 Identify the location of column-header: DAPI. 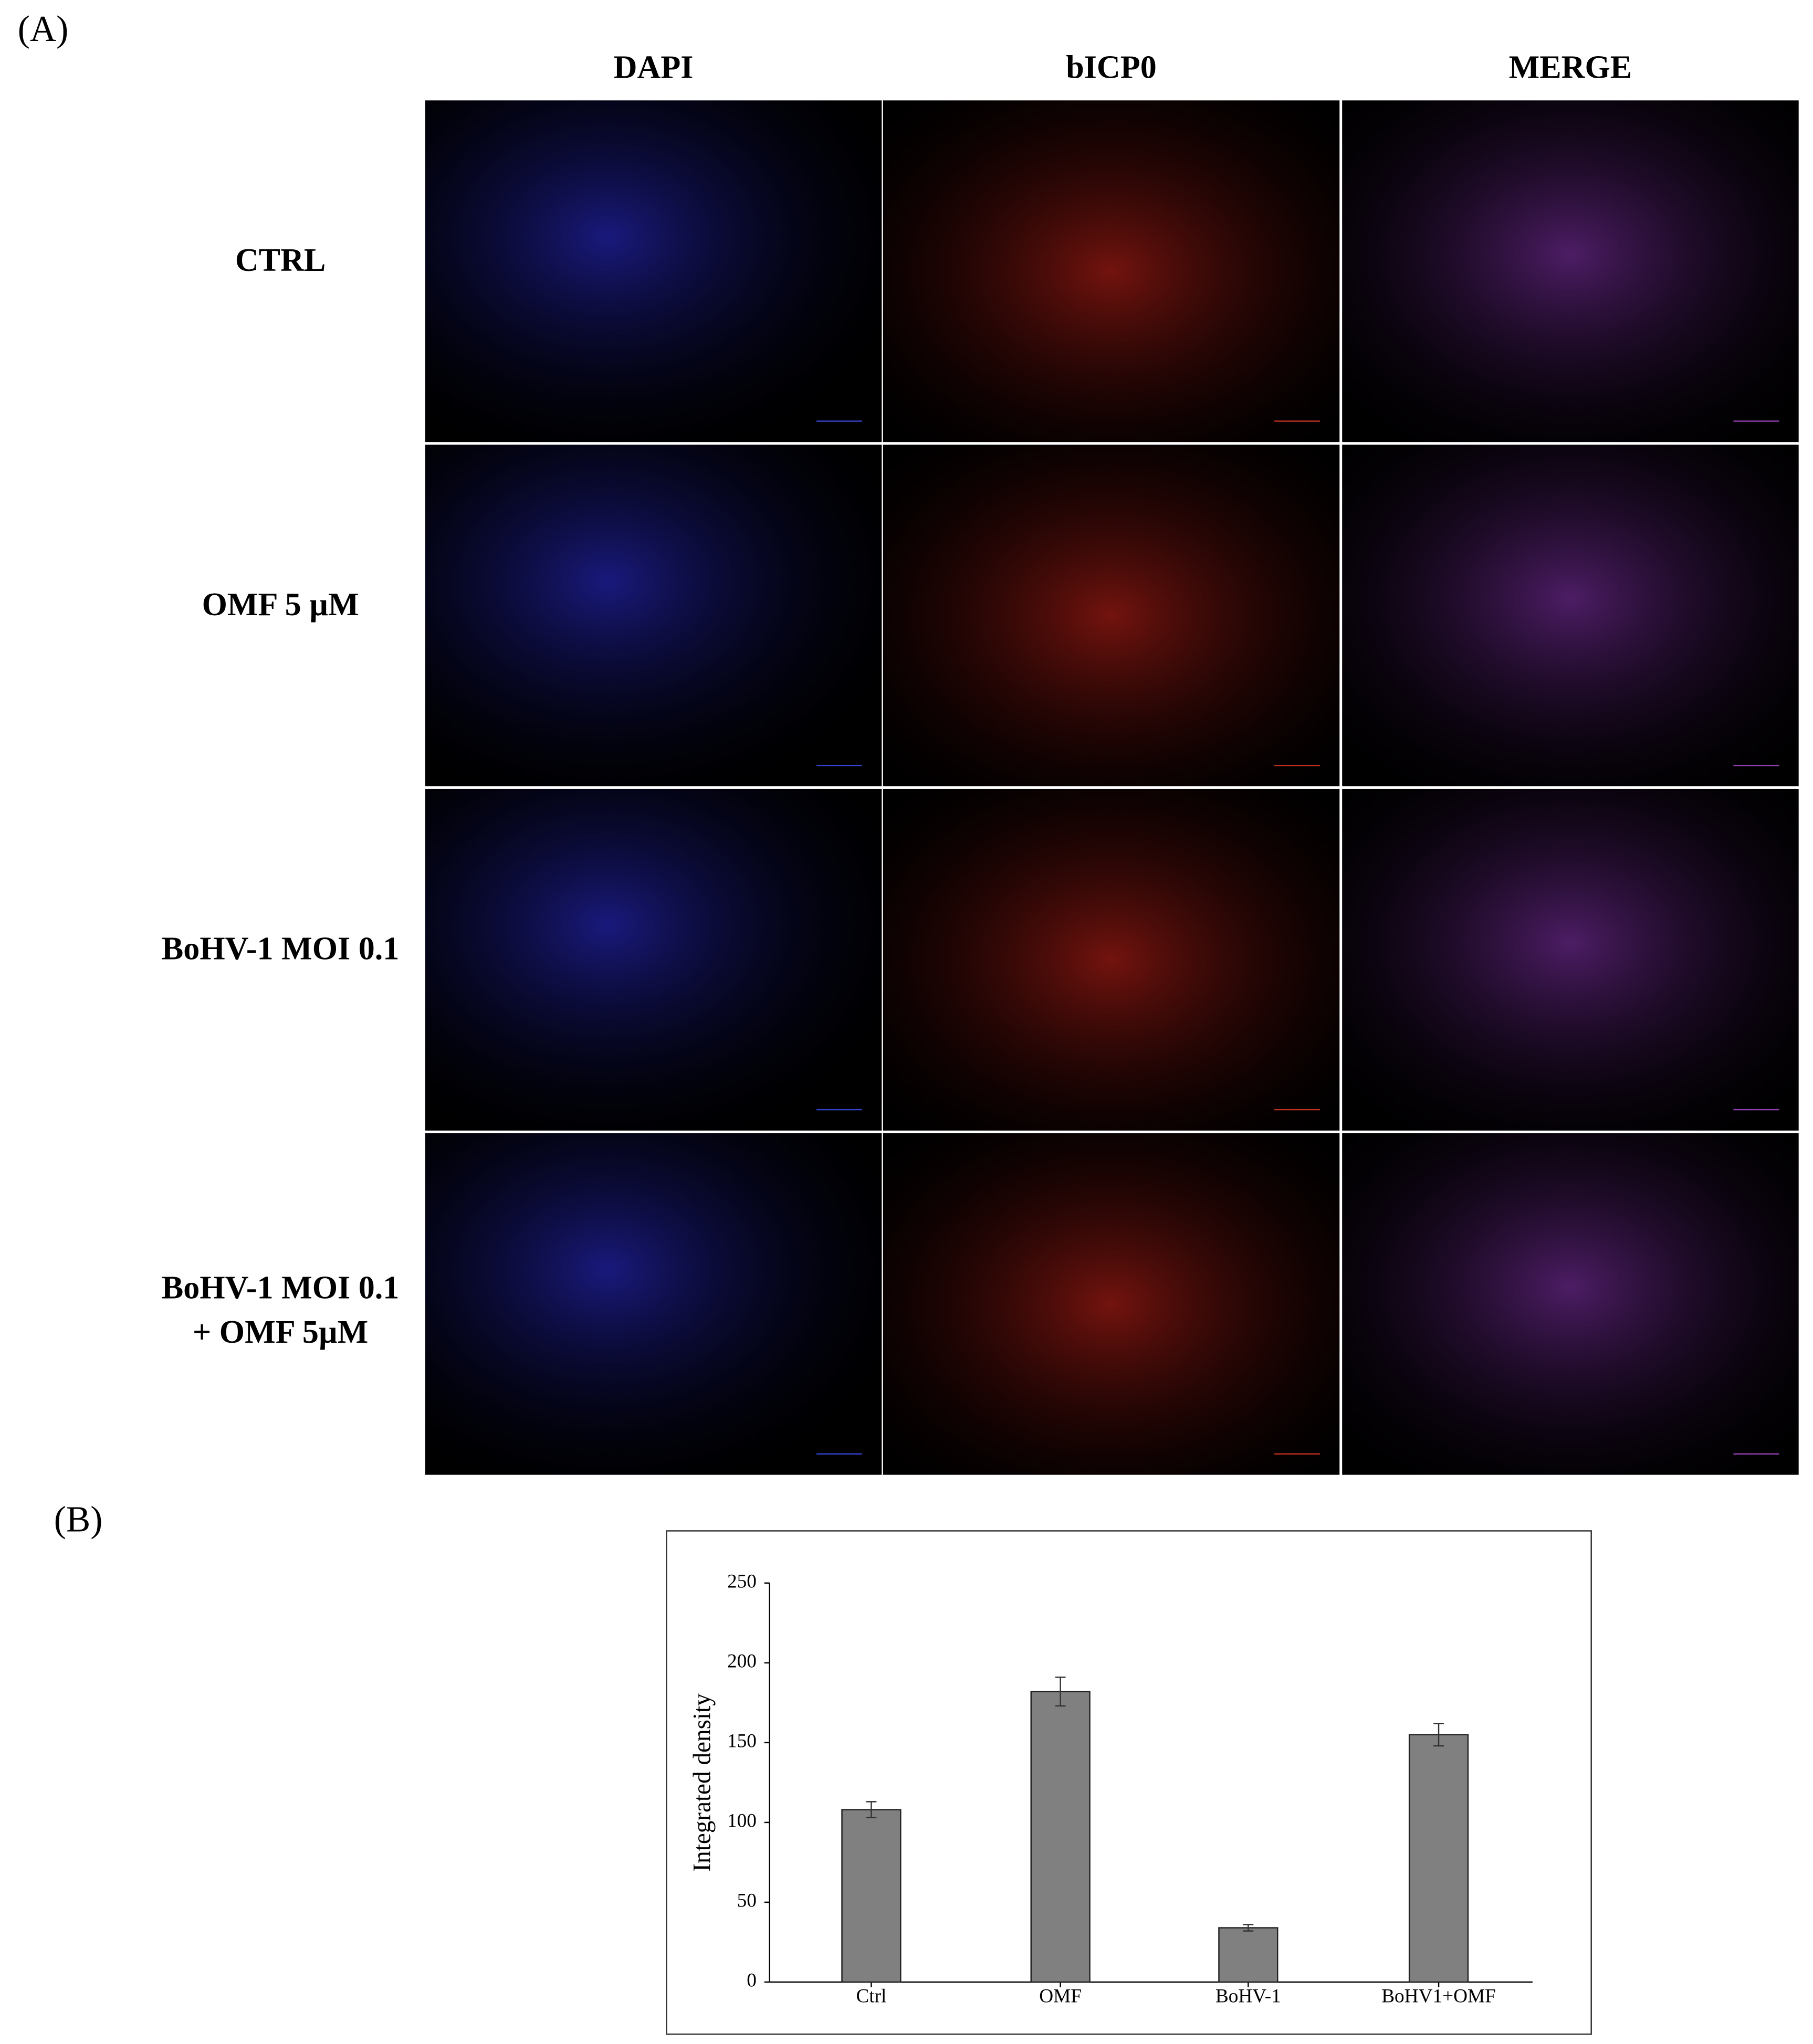
(654, 67).